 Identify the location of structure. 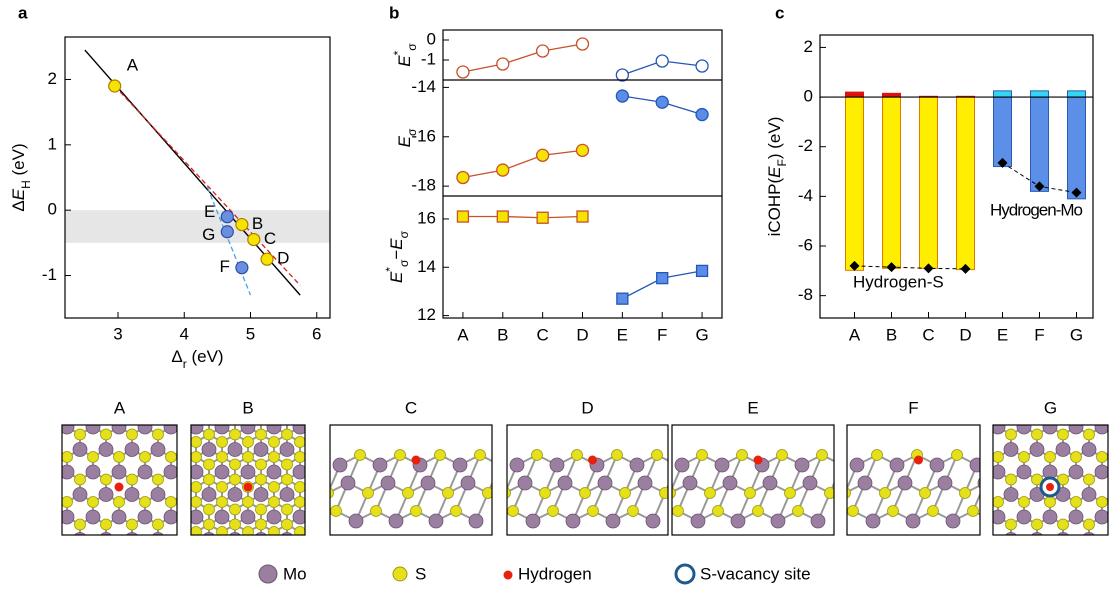
(753, 489).